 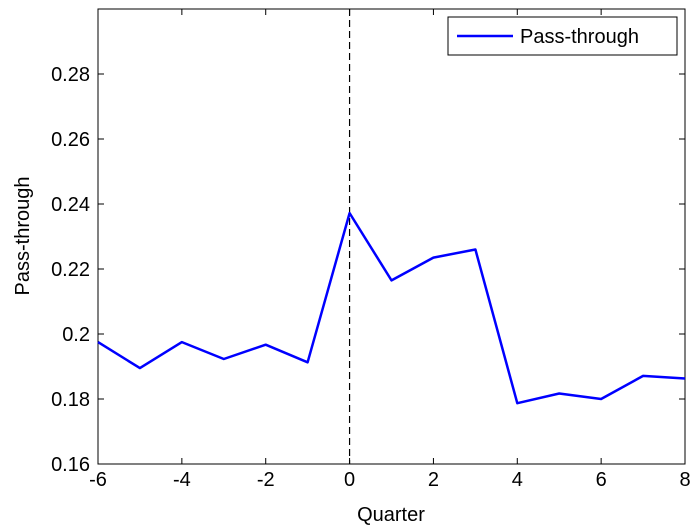 I want to click on x-tick-label: -4, so click(x=182, y=480).